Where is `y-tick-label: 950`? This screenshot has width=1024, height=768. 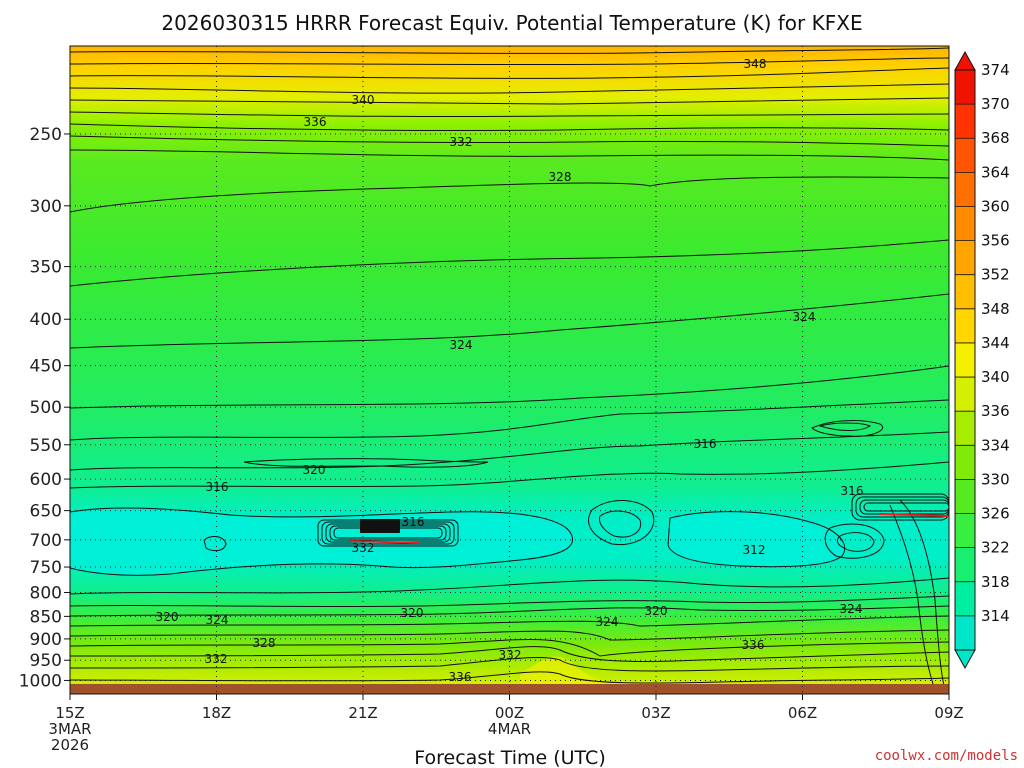 y-tick-label: 950 is located at coordinates (46, 661).